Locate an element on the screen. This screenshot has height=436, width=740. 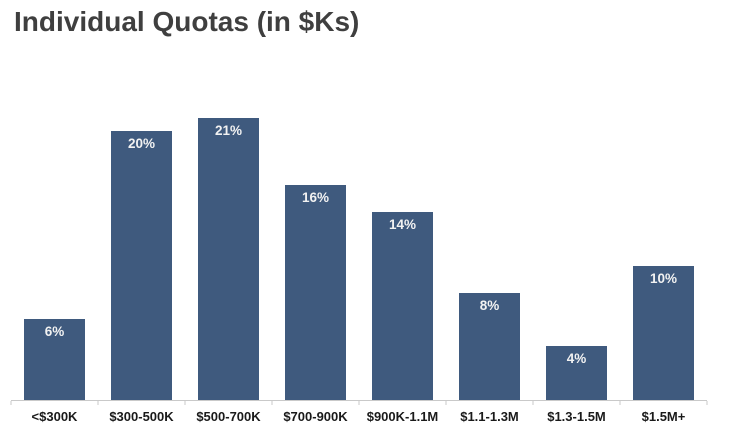
bar-value-label: 20% is located at coordinates (141, 144).